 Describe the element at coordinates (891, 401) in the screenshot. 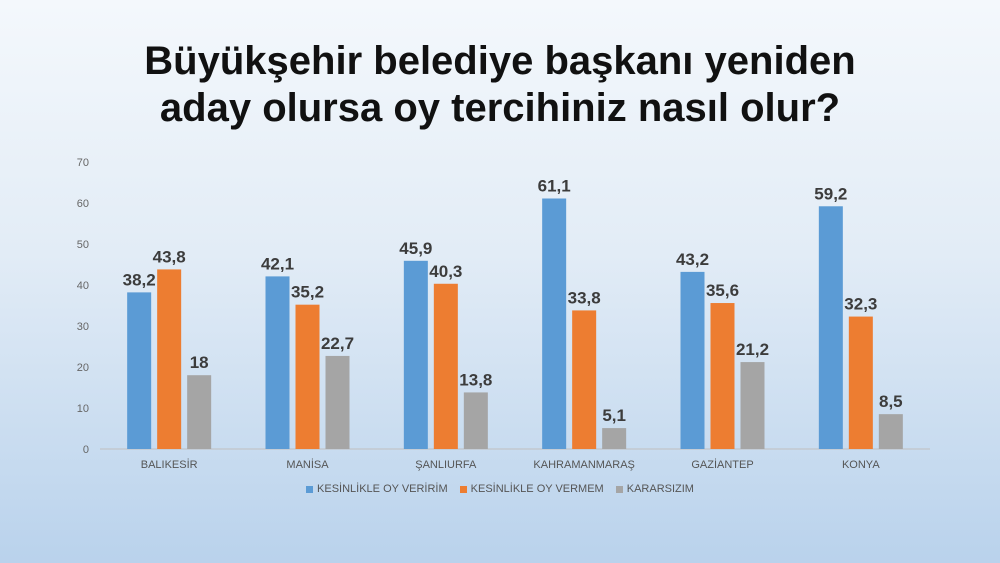

I see `data-label: 8,5` at that location.